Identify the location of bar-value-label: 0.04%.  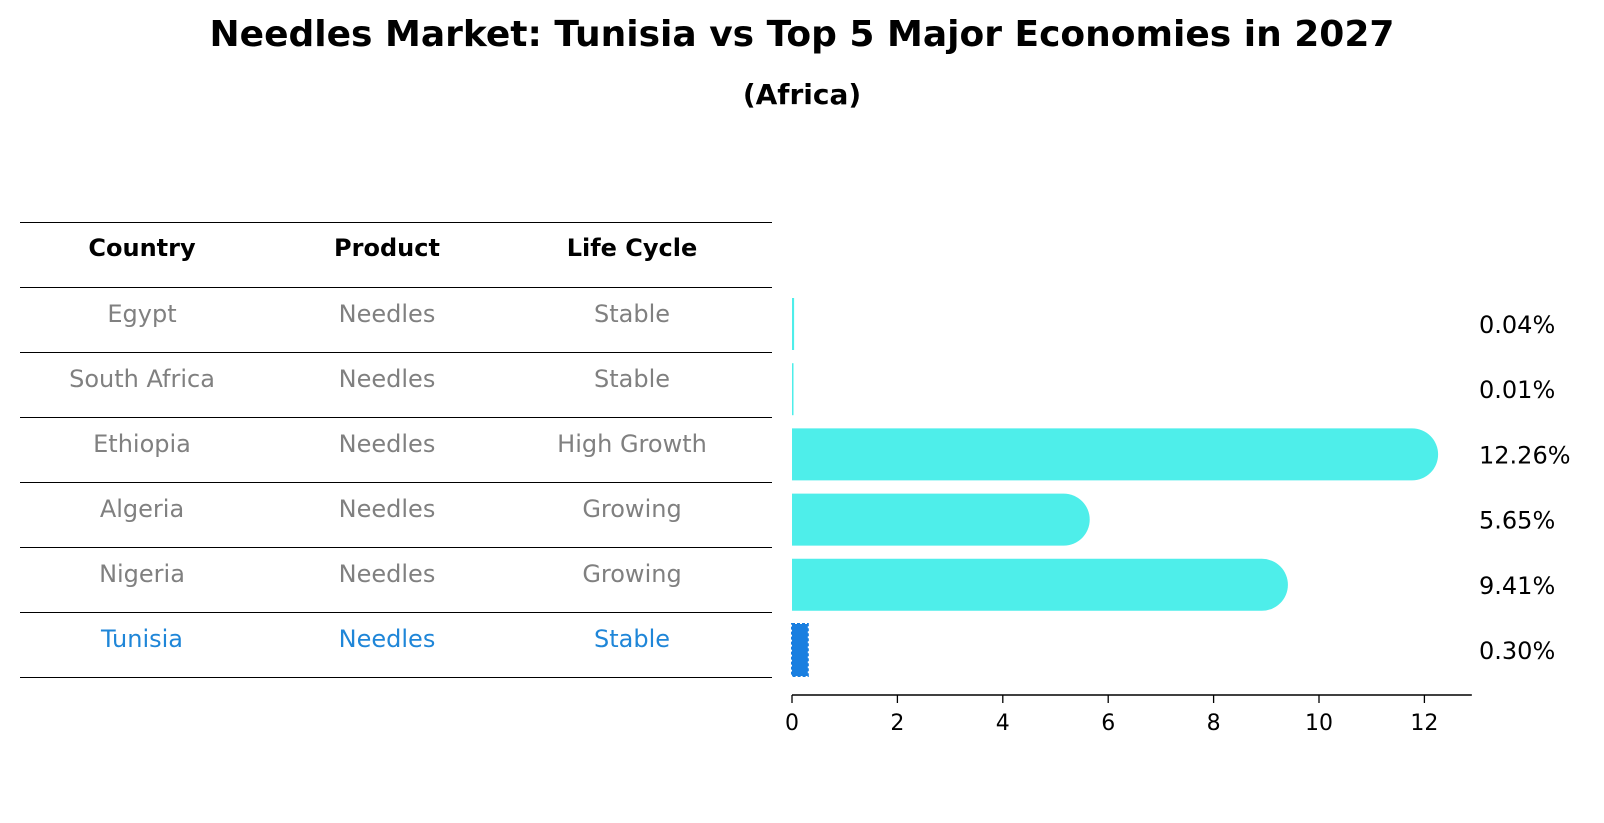
(1517, 325).